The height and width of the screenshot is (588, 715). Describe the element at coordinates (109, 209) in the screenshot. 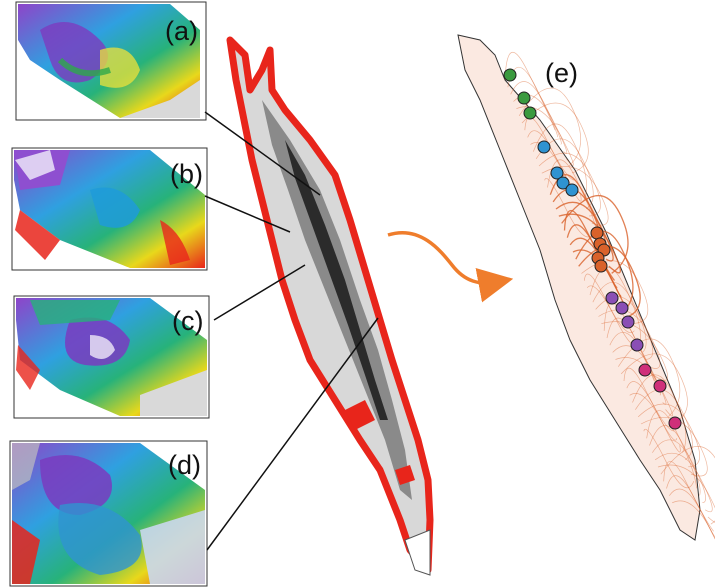

I see `panel-b: (b)` at that location.